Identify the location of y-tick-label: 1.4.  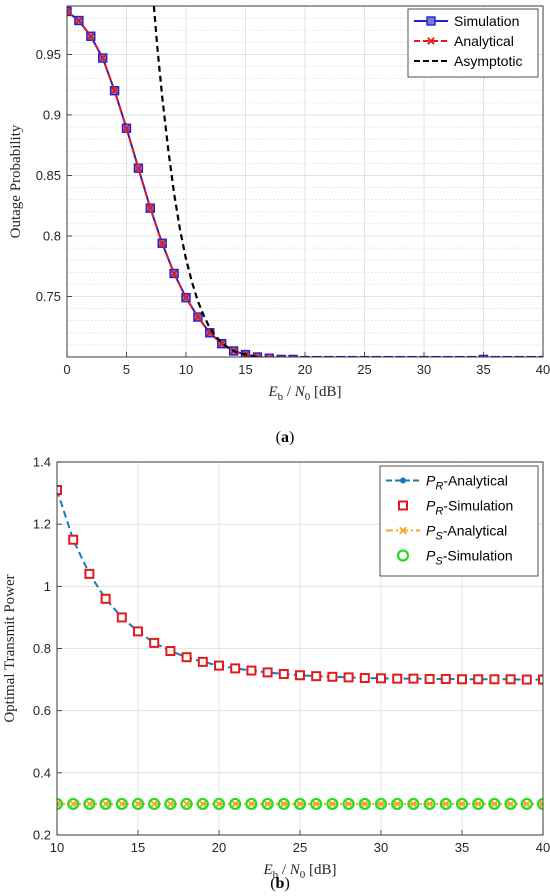
(42, 462).